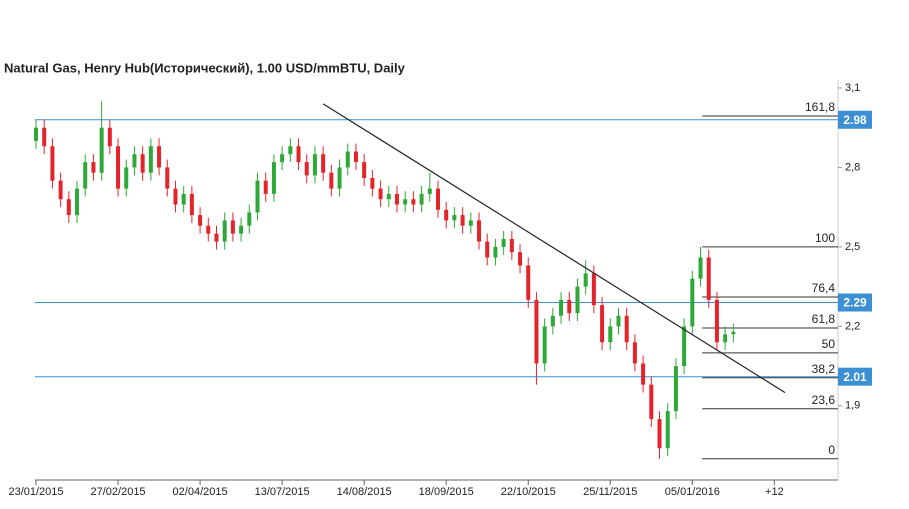 The width and height of the screenshot is (909, 509). I want to click on level-label: 2.01, so click(855, 377).